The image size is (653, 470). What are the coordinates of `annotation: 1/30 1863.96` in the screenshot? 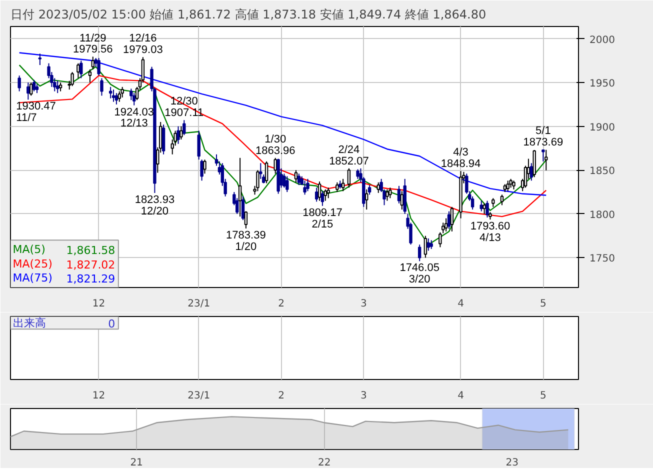 It's located at (275, 145).